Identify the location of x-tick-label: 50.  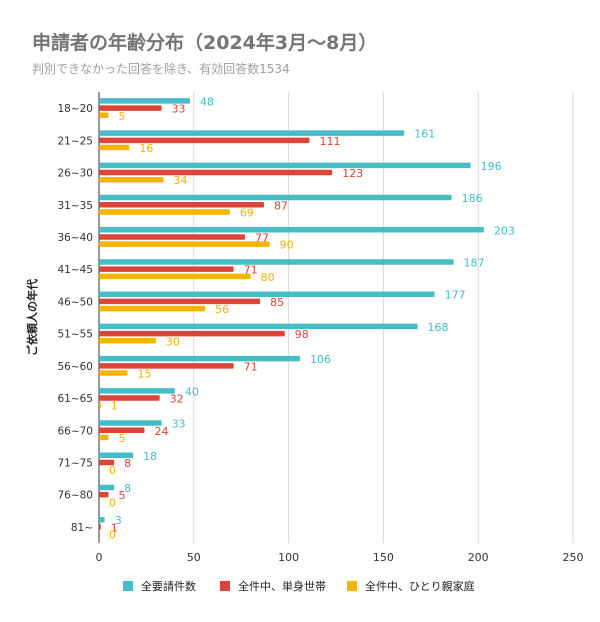
(194, 557).